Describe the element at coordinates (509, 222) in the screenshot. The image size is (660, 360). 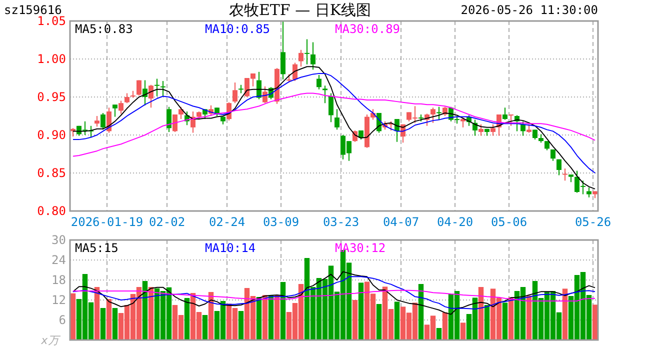
I see `x-tick-label: 05-06` at that location.